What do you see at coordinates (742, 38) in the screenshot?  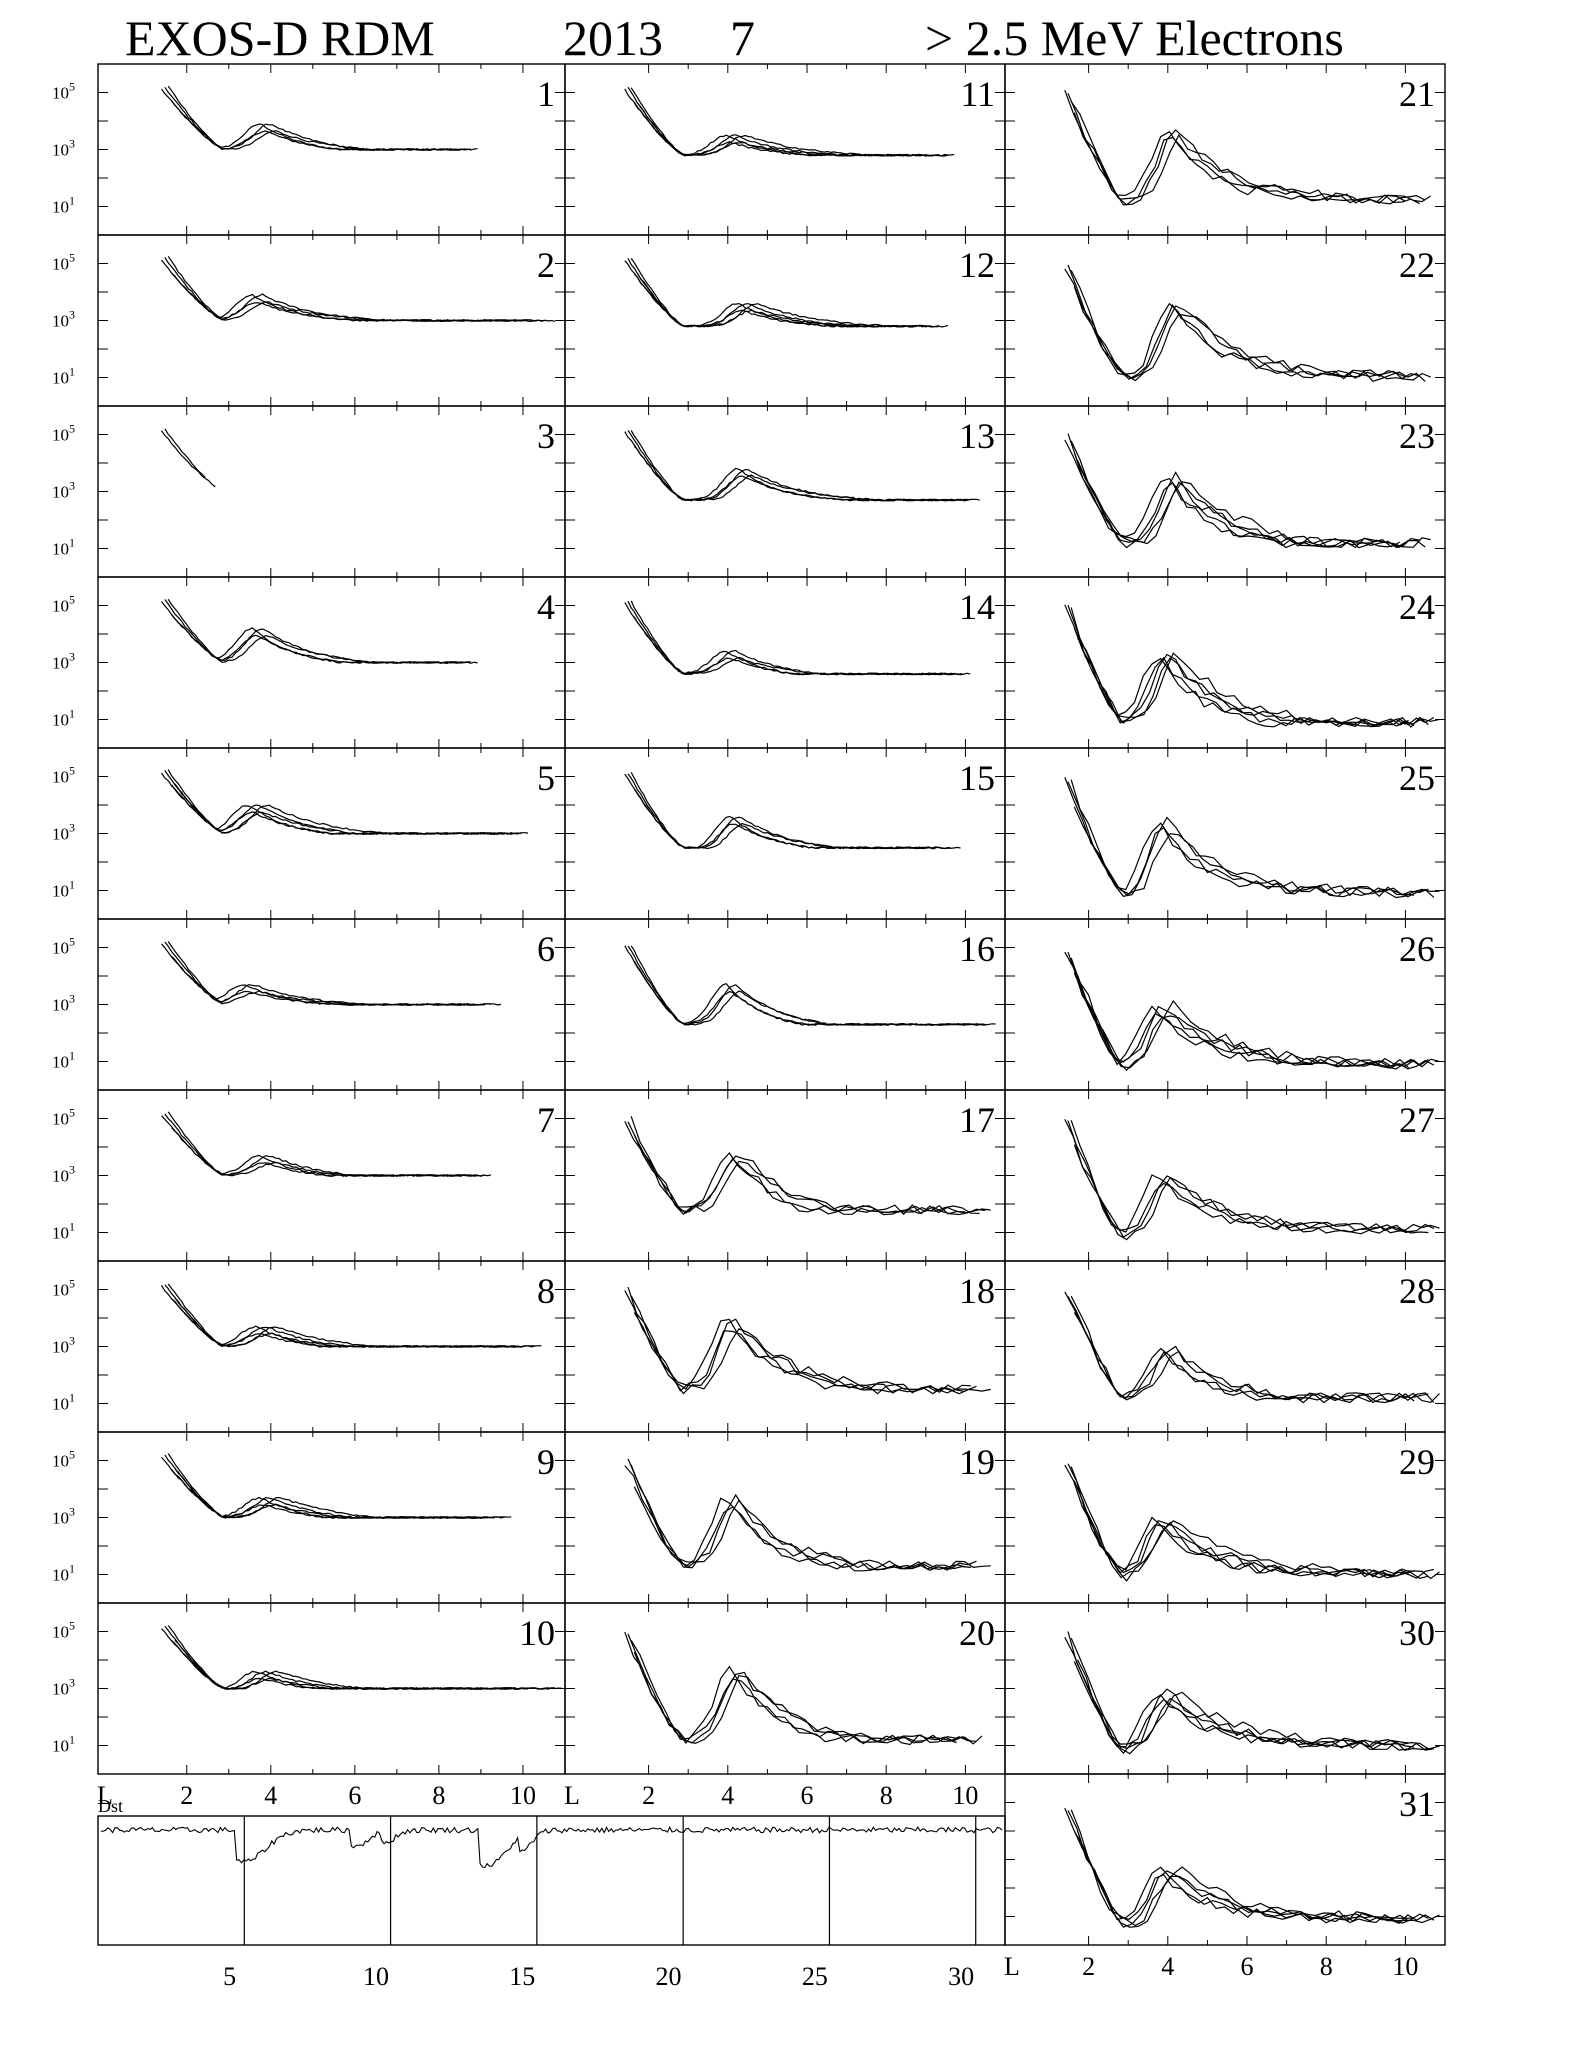 I see `month-title: 7` at bounding box center [742, 38].